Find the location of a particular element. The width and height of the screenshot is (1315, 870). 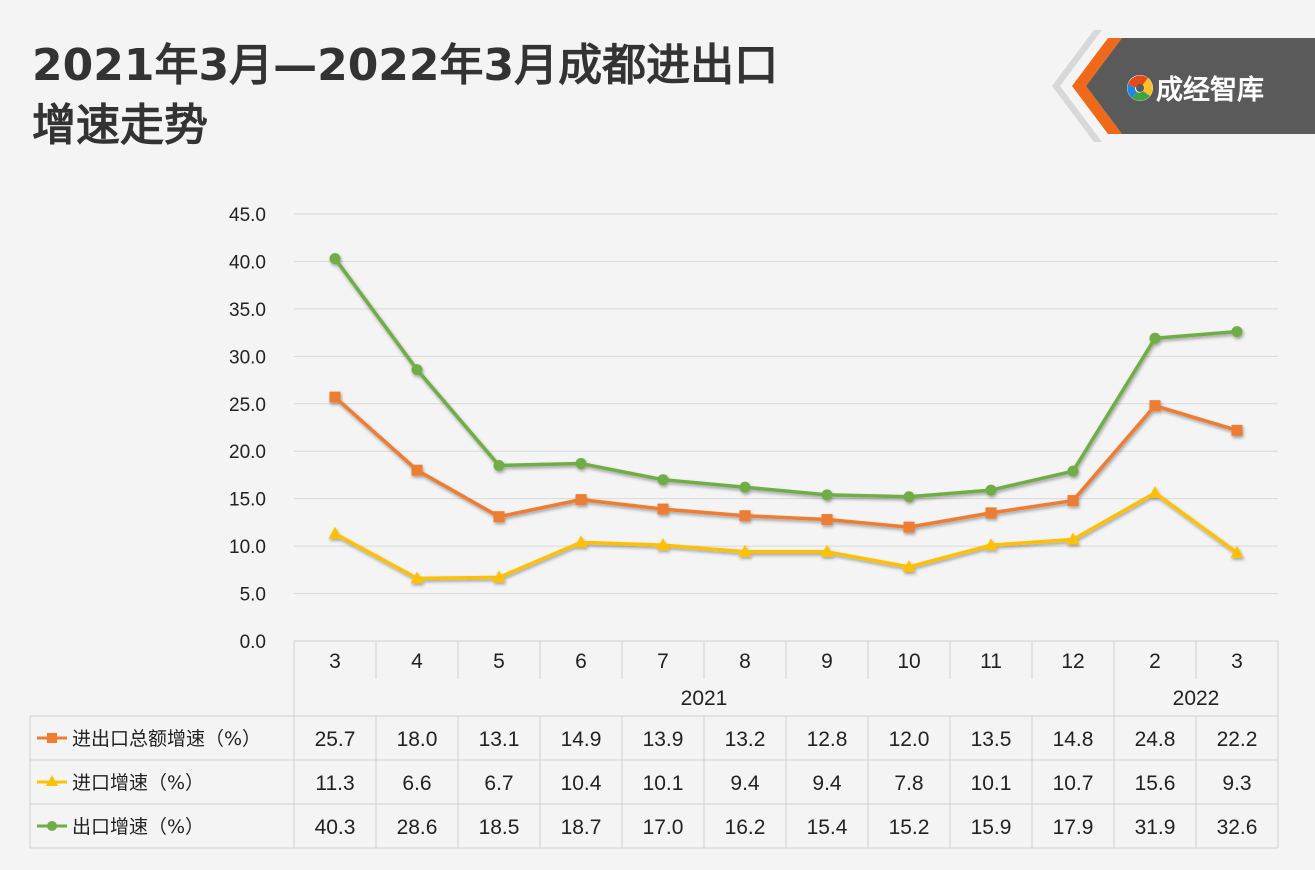

x-tick-label: 4 is located at coordinates (417, 661).